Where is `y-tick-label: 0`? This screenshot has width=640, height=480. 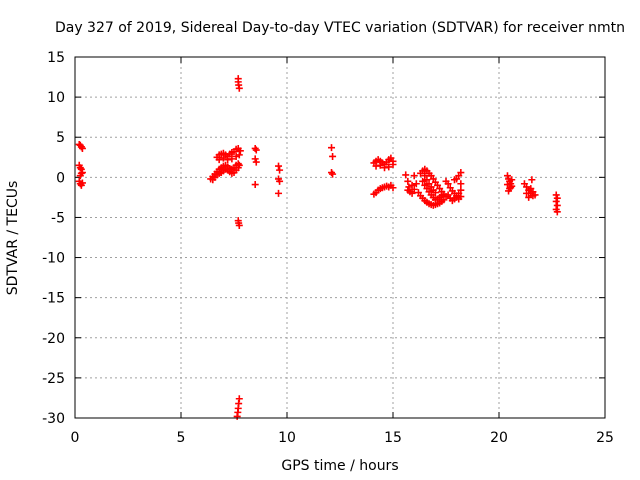
y-tick-label: 0 is located at coordinates (60, 178).